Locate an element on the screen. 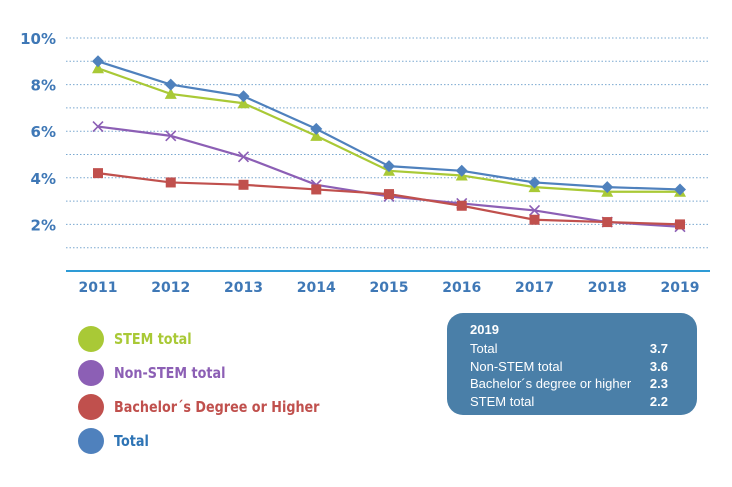 This screenshot has width=732, height=487. tooltip-row-label: Non-STEM total is located at coordinates (516, 366).